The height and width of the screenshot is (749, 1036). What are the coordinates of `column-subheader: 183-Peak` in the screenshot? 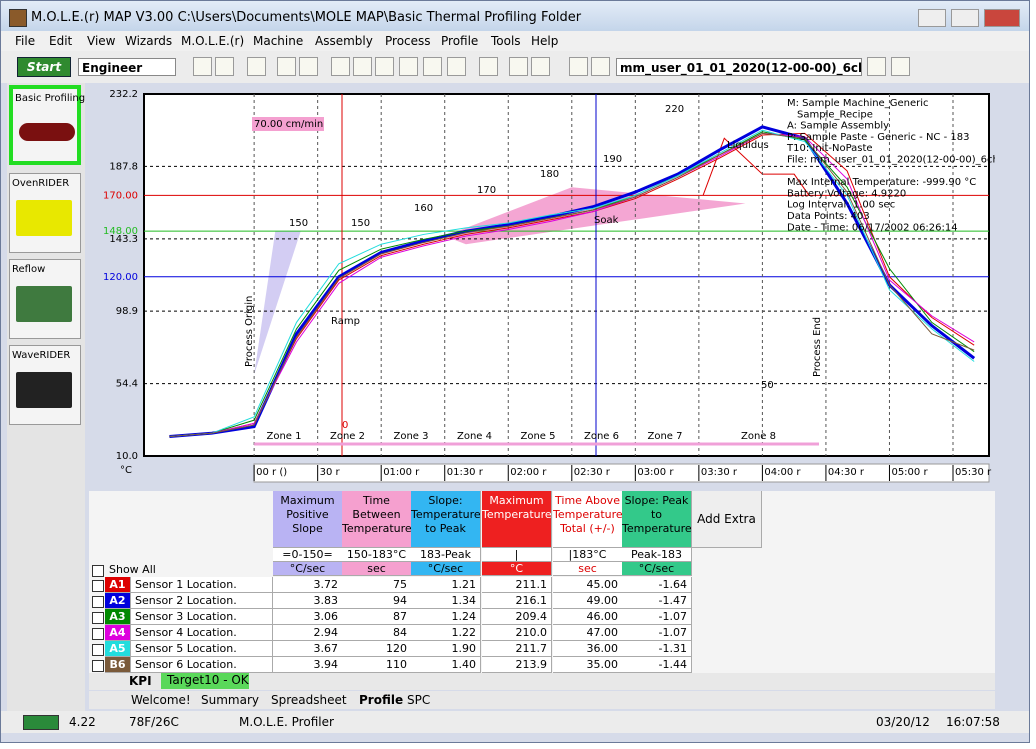 It's located at (446, 555).